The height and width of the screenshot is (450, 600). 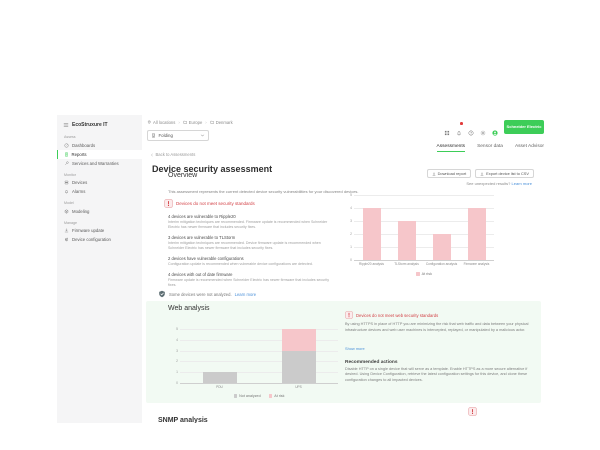 I want to click on finding-title: 3 devices are vulnerable to TLStorm, so click(x=202, y=238).